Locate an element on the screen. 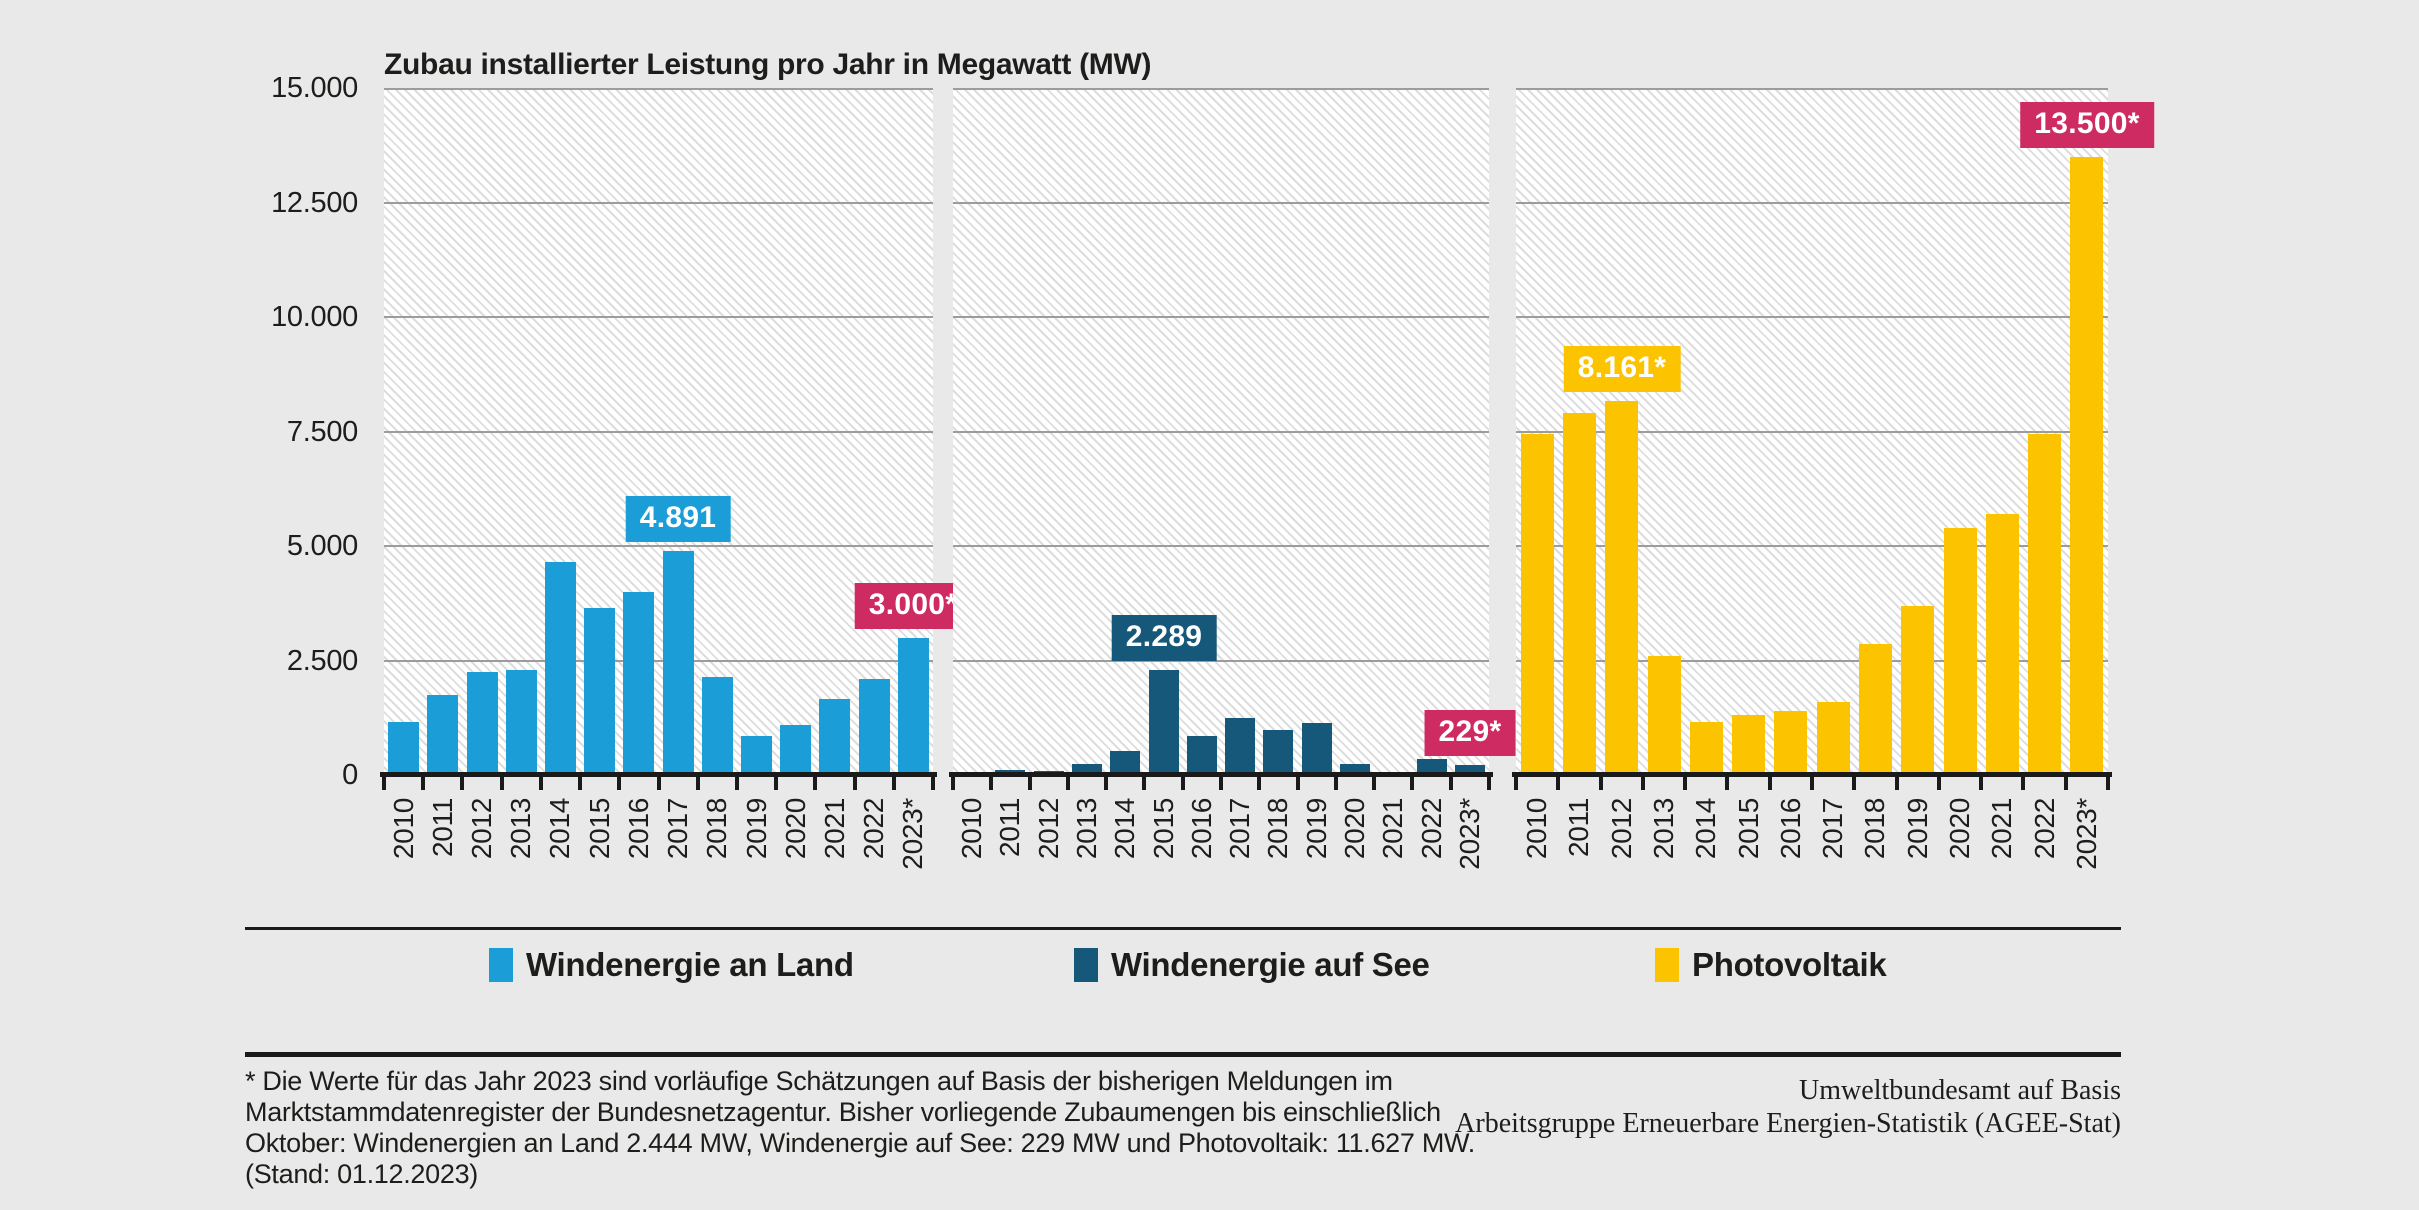  bar-2017-photovoltaik is located at coordinates (1833, 738).